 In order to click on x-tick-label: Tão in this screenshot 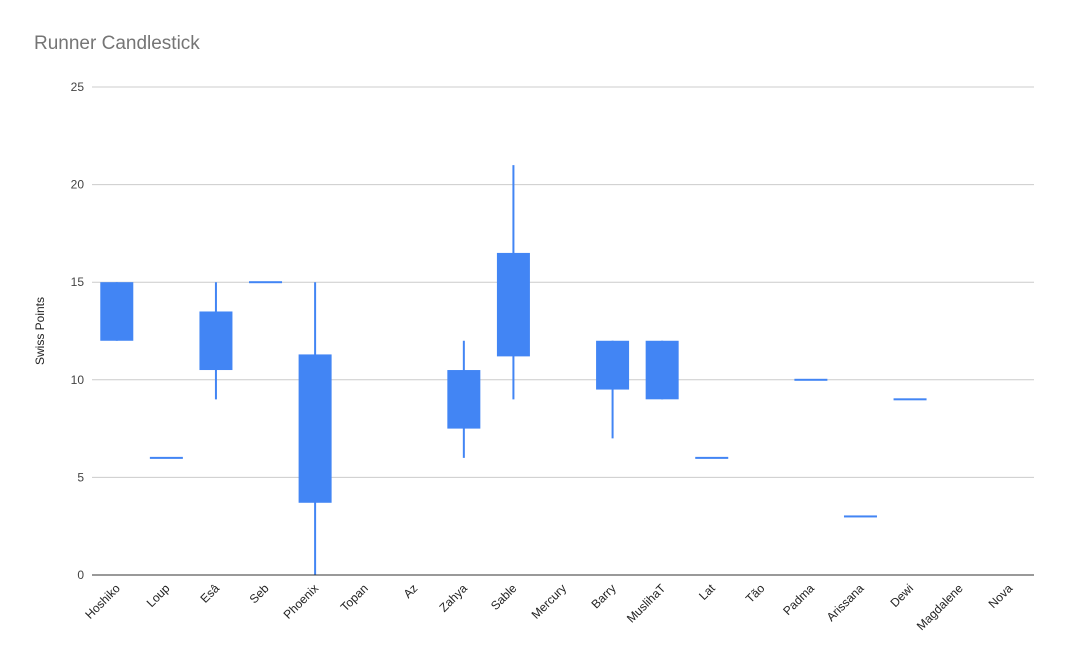, I will do `click(755, 593)`.